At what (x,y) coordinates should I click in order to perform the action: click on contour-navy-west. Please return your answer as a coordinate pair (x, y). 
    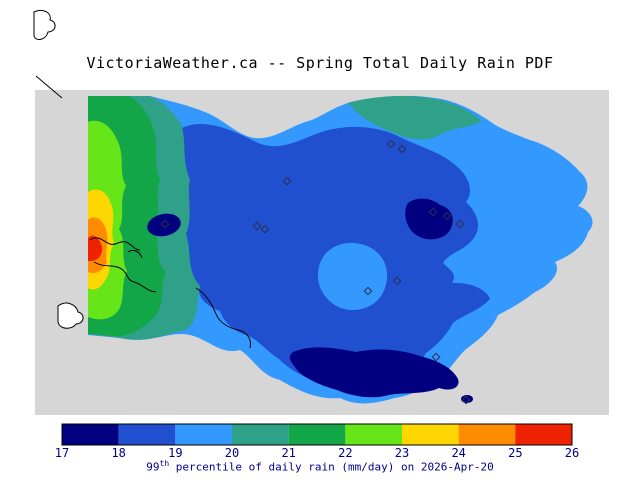
    Looking at the image, I should click on (164, 225).